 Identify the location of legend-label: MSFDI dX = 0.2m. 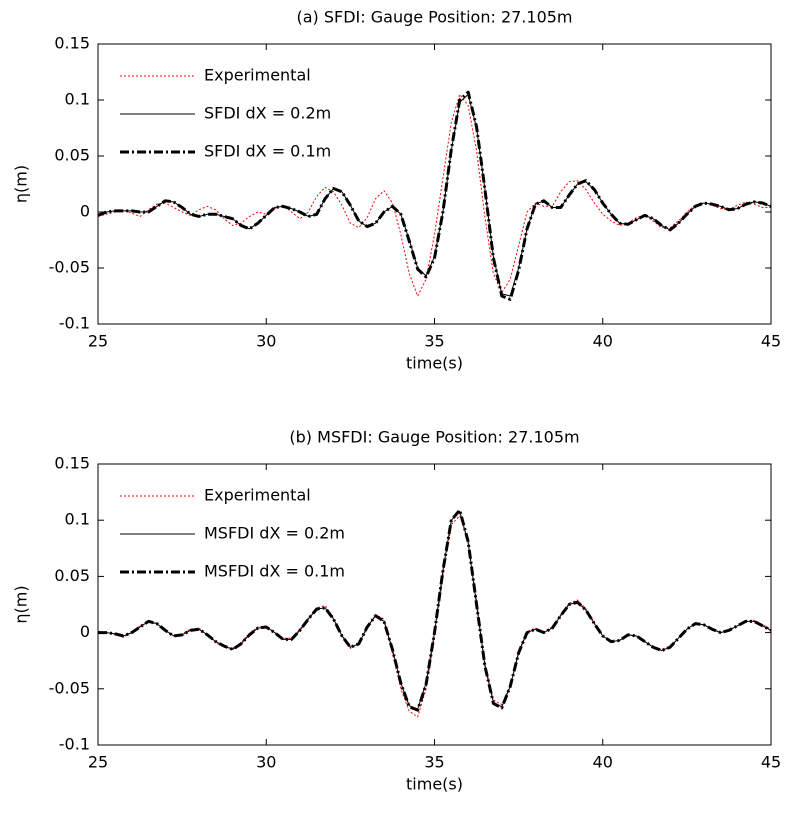
(274, 533).